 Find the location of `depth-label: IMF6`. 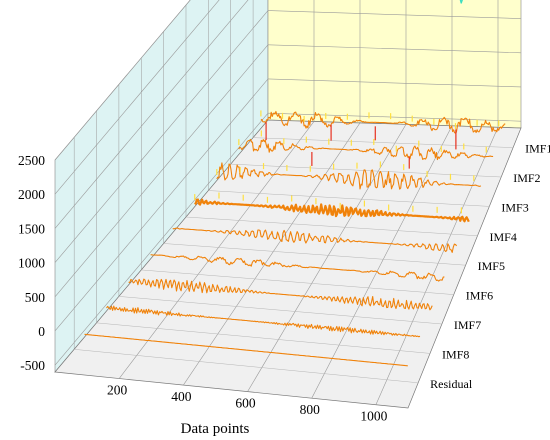

depth-label: IMF6 is located at coordinates (479, 296).